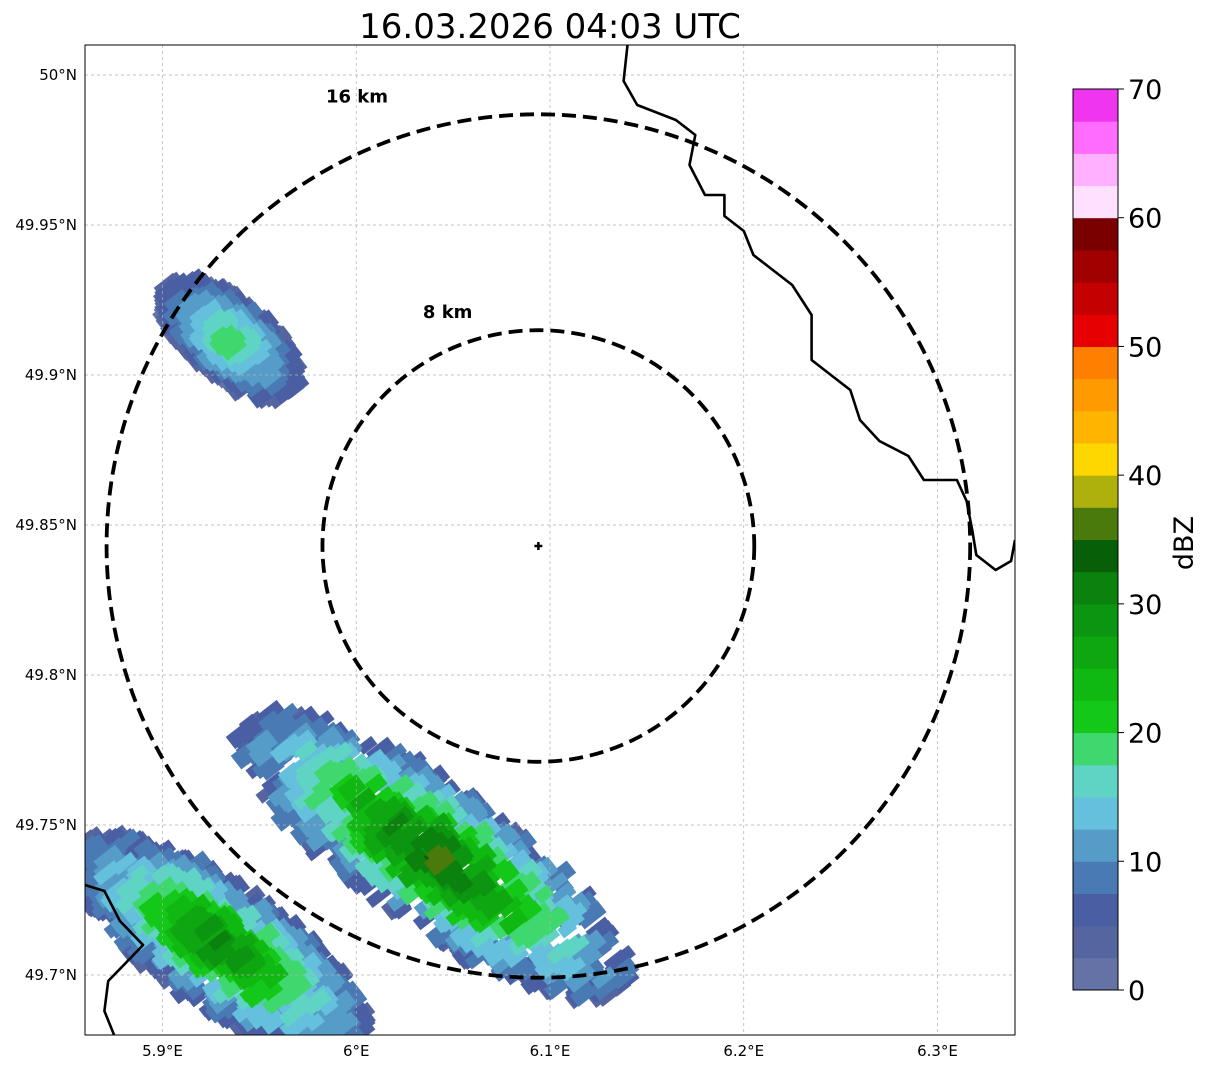 The image size is (1207, 1069). What do you see at coordinates (46, 825) in the screenshot?
I see `y-tick-label: 49.75°N` at bounding box center [46, 825].